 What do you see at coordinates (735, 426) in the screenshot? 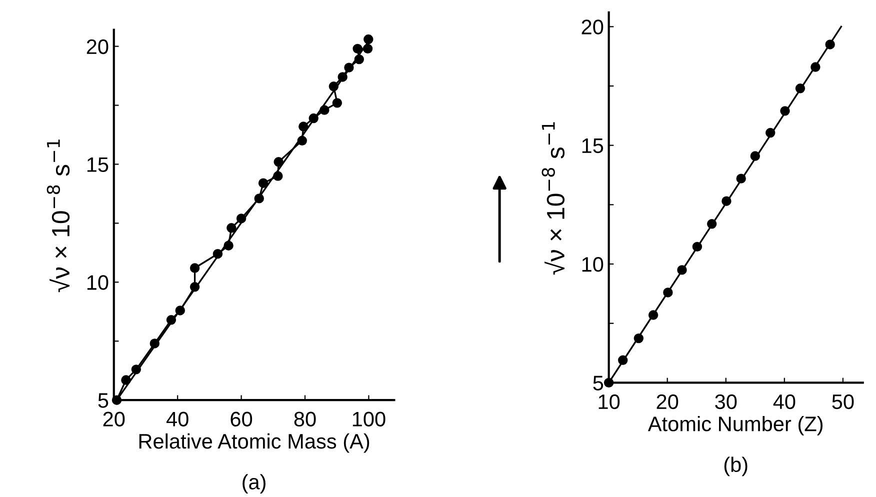
I see `x-axis-title: Atomic Number (Z)` at bounding box center [735, 426].